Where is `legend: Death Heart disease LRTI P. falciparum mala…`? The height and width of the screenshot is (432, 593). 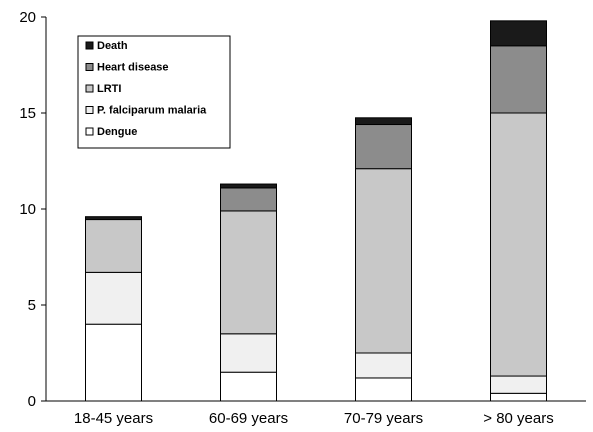 legend: Death Heart disease LRTI P. falciparum mala… is located at coordinates (154, 92).